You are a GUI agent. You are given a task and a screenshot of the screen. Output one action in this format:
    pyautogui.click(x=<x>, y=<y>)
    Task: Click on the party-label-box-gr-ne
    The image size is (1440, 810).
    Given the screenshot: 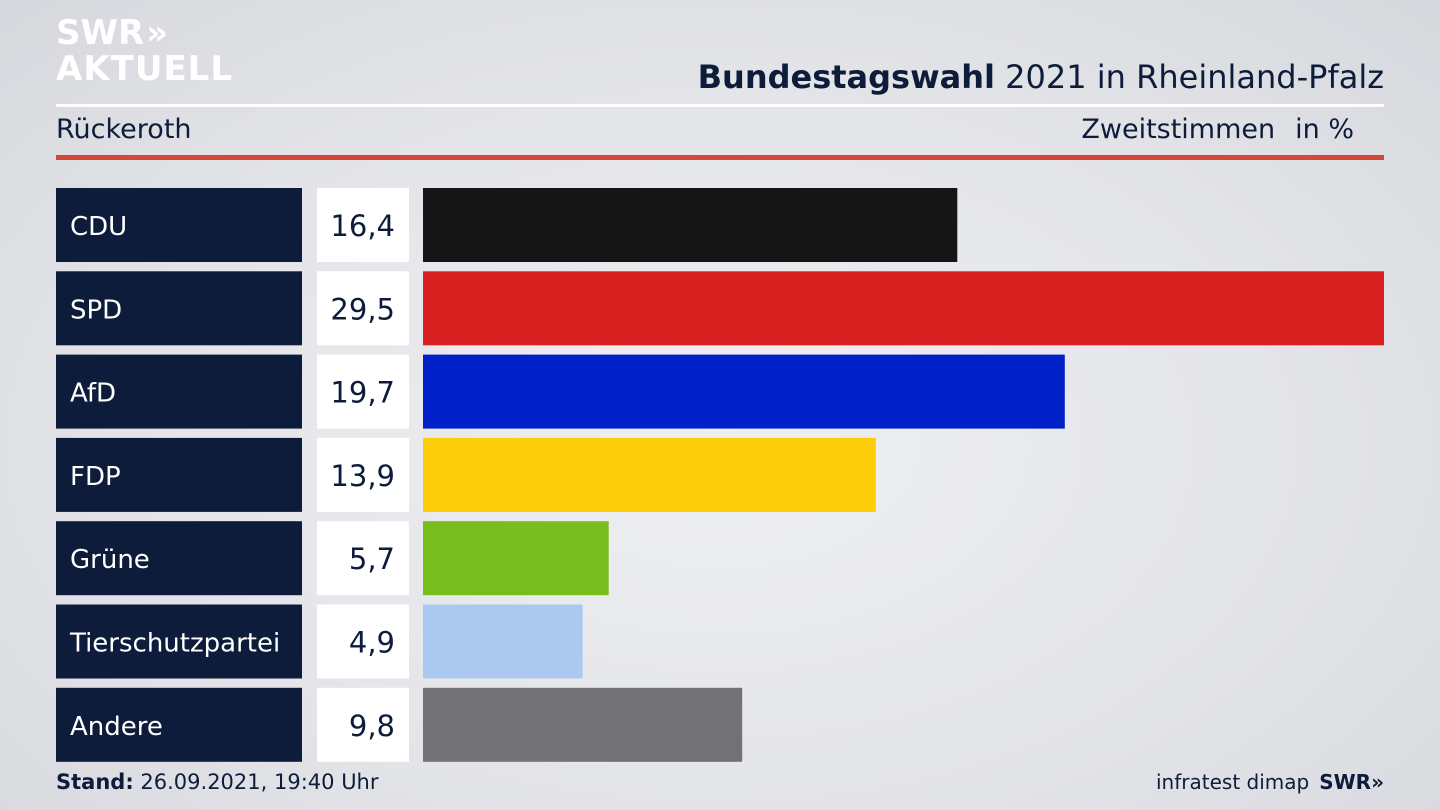 What is the action you would take?
    pyautogui.click(x=179, y=558)
    